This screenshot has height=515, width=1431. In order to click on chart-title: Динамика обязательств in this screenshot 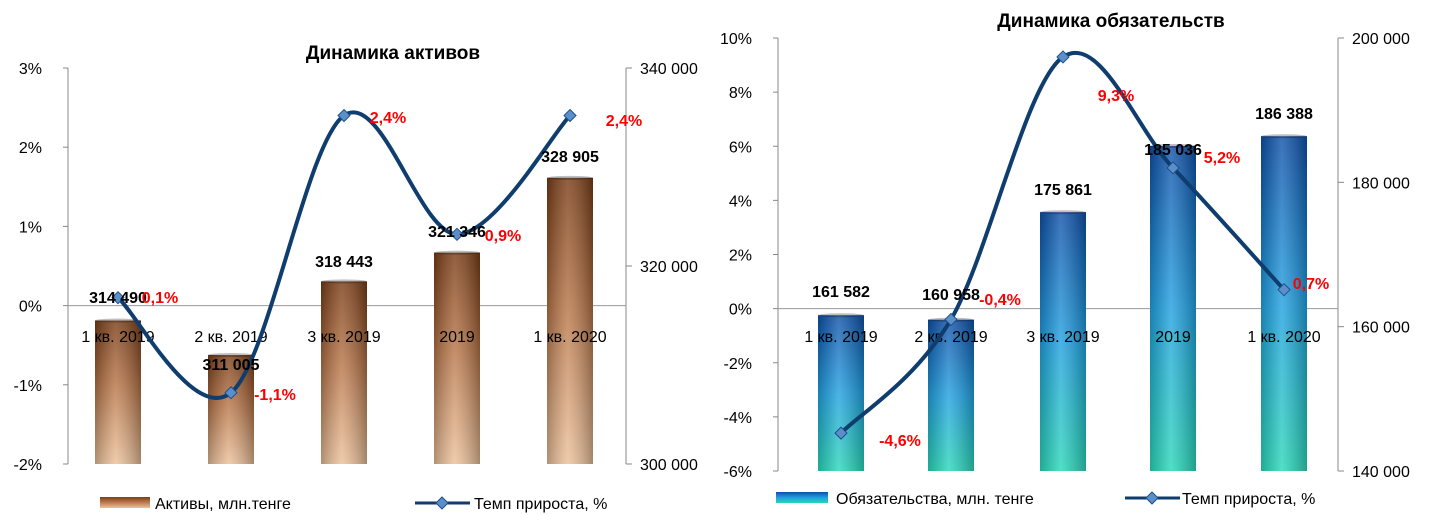, I will do `click(1110, 21)`.